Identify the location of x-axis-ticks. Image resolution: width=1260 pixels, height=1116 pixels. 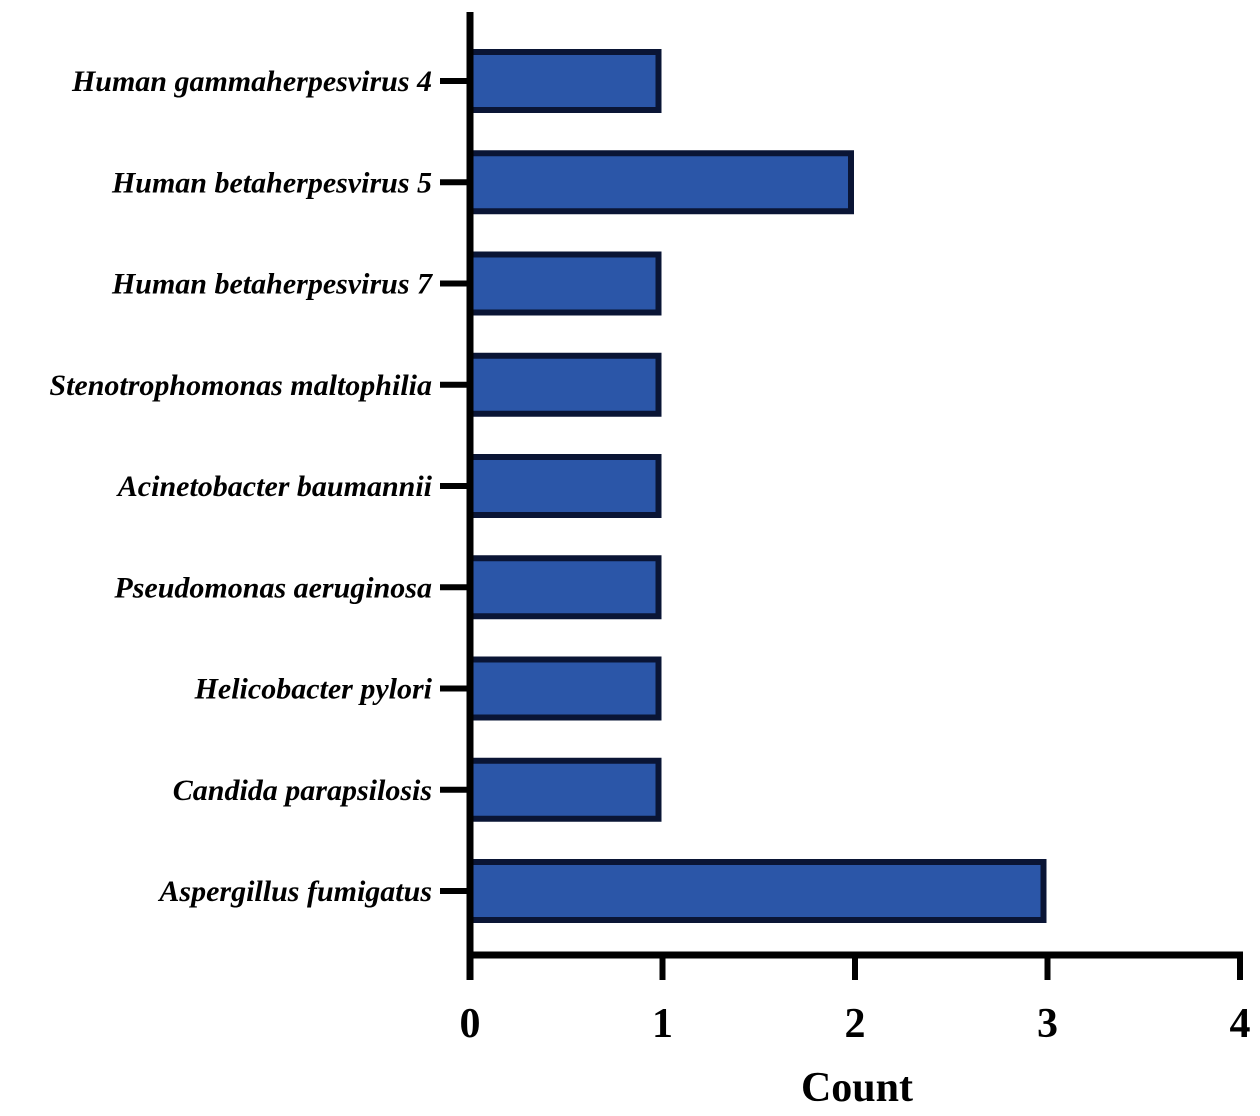
(855, 967).